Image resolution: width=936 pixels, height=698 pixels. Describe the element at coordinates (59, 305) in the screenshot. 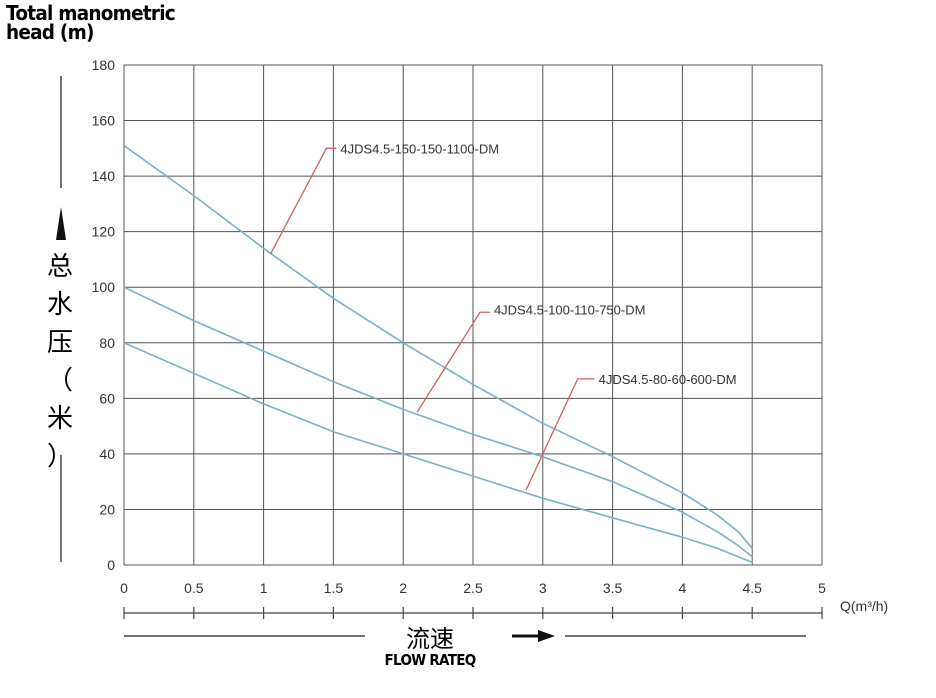

I see `y-label-char: 水` at that location.